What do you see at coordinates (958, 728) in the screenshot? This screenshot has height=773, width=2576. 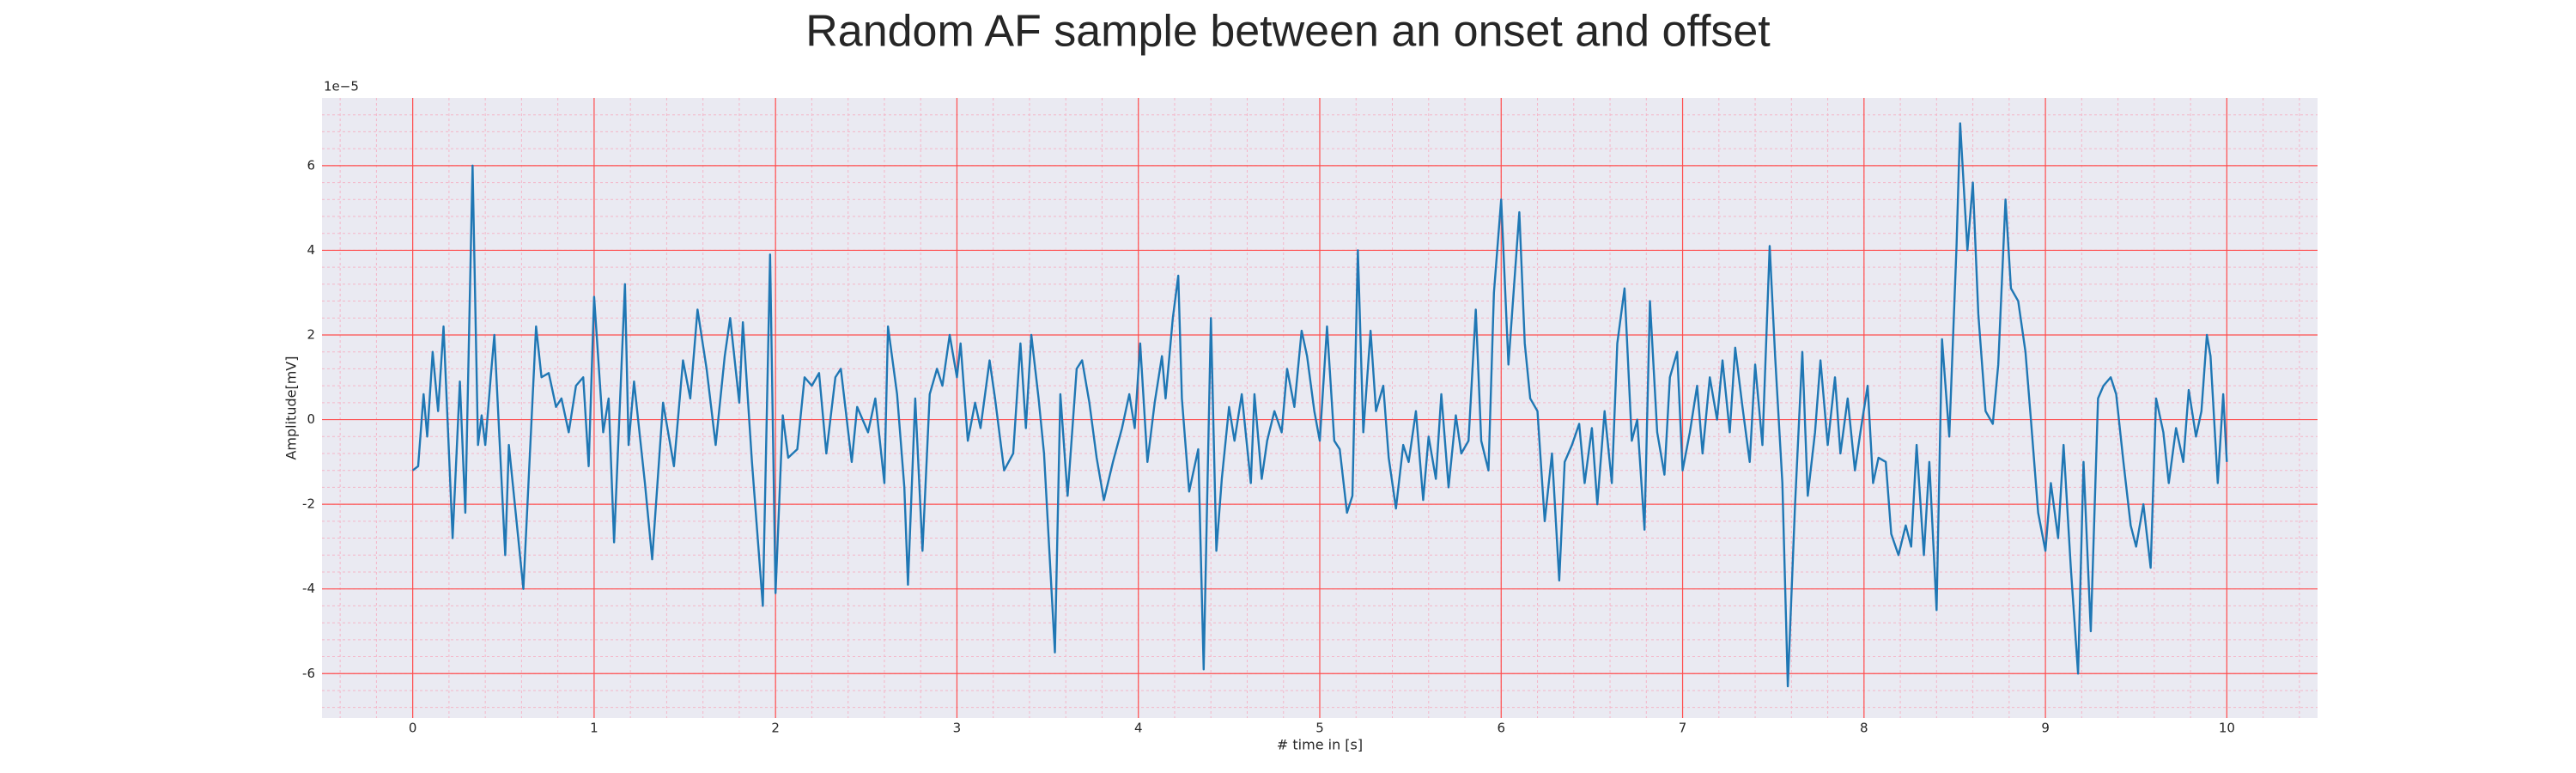 I see `x-tick-label: 3` at bounding box center [958, 728].